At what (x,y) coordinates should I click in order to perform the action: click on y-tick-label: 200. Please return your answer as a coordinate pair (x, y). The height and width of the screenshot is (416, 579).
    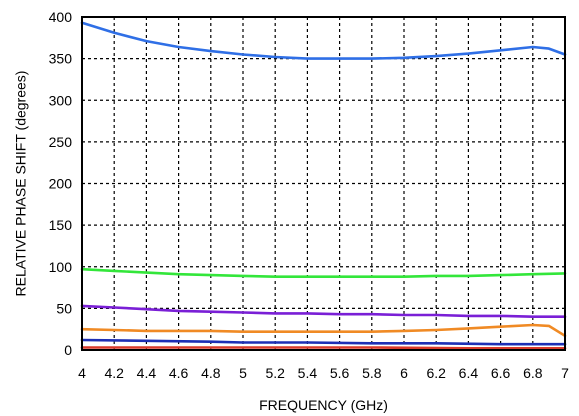
    Looking at the image, I should click on (61, 184).